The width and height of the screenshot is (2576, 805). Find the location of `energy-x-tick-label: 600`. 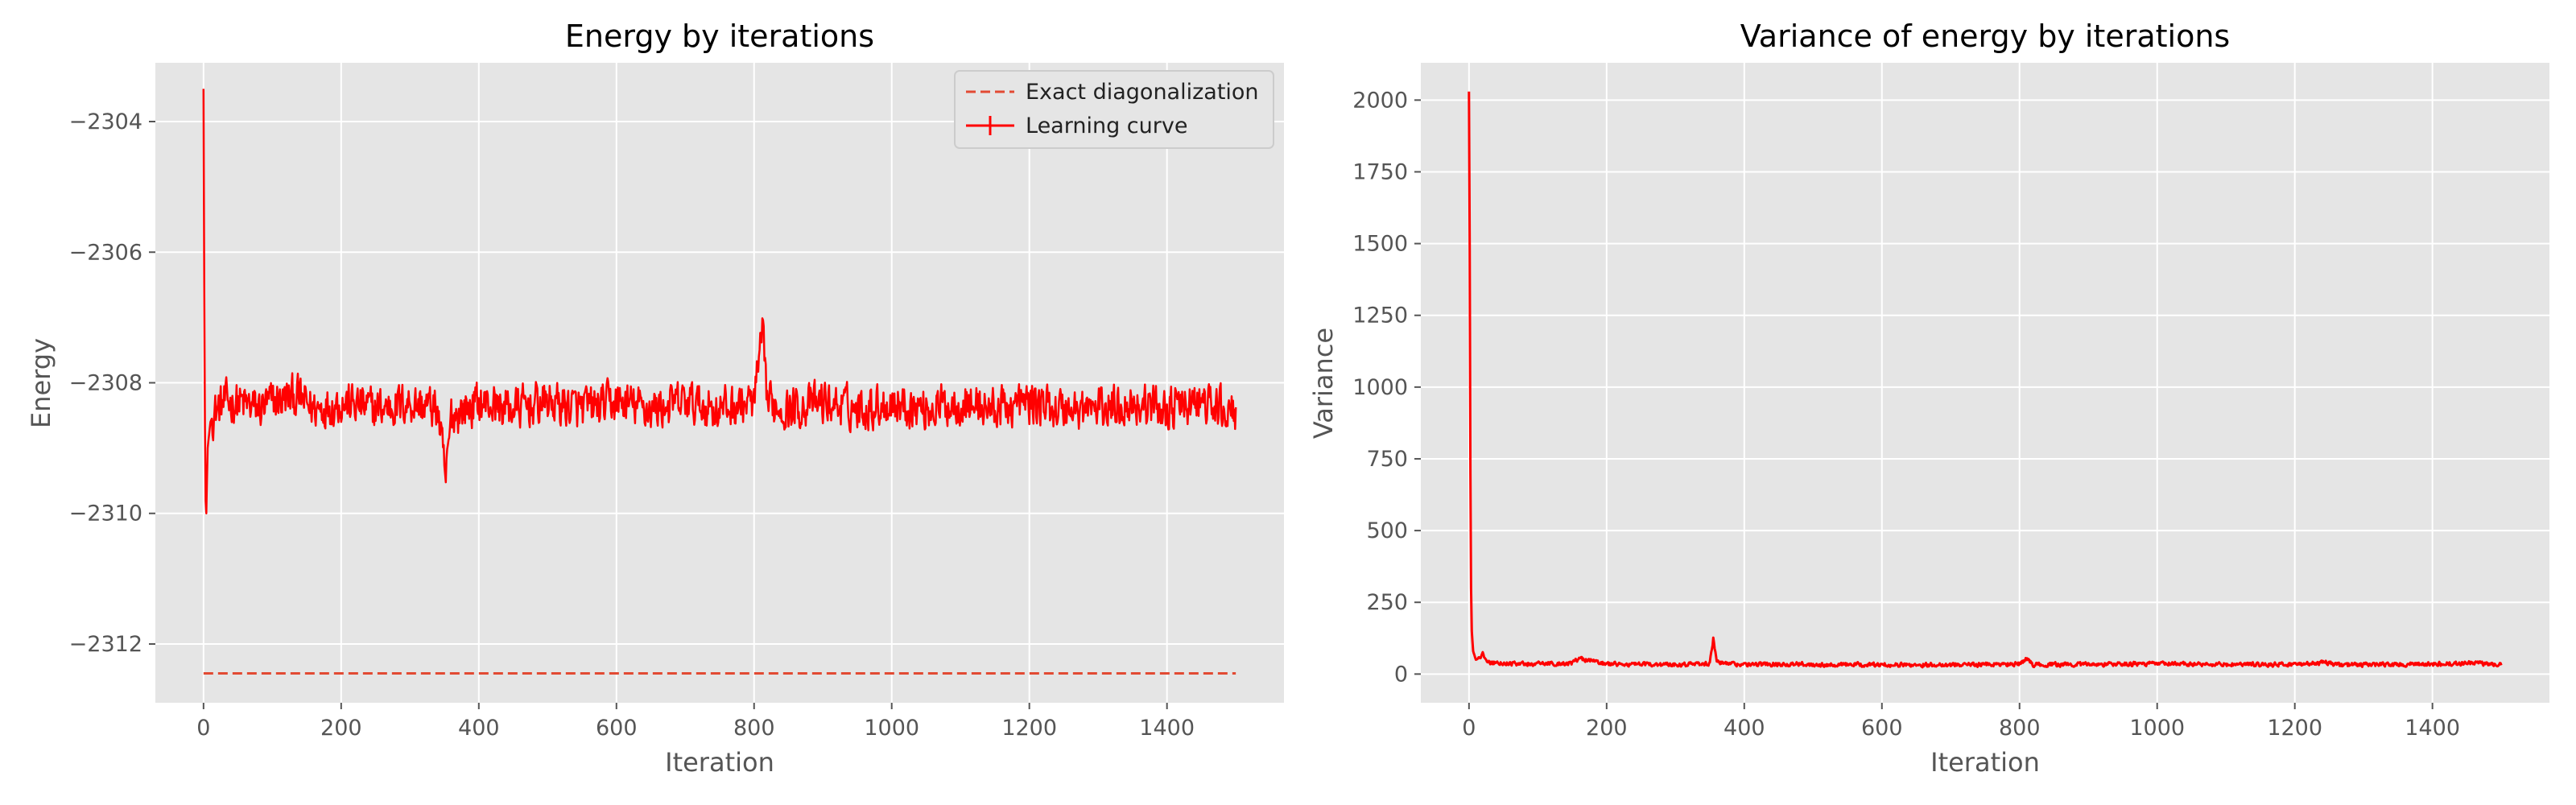

energy-x-tick-label: 600 is located at coordinates (617, 728).